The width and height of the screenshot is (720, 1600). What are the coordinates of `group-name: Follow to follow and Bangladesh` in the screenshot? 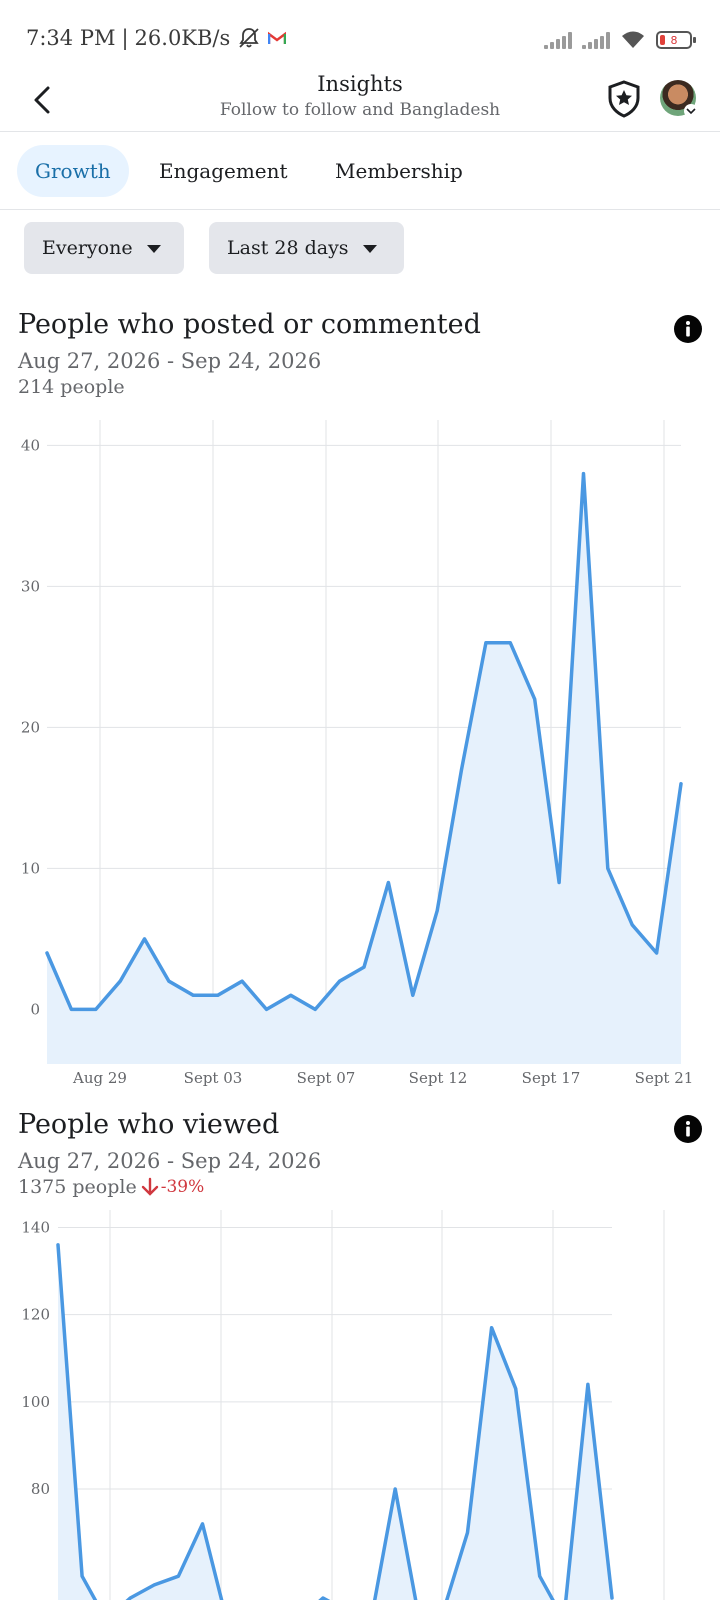 It's located at (360, 110).